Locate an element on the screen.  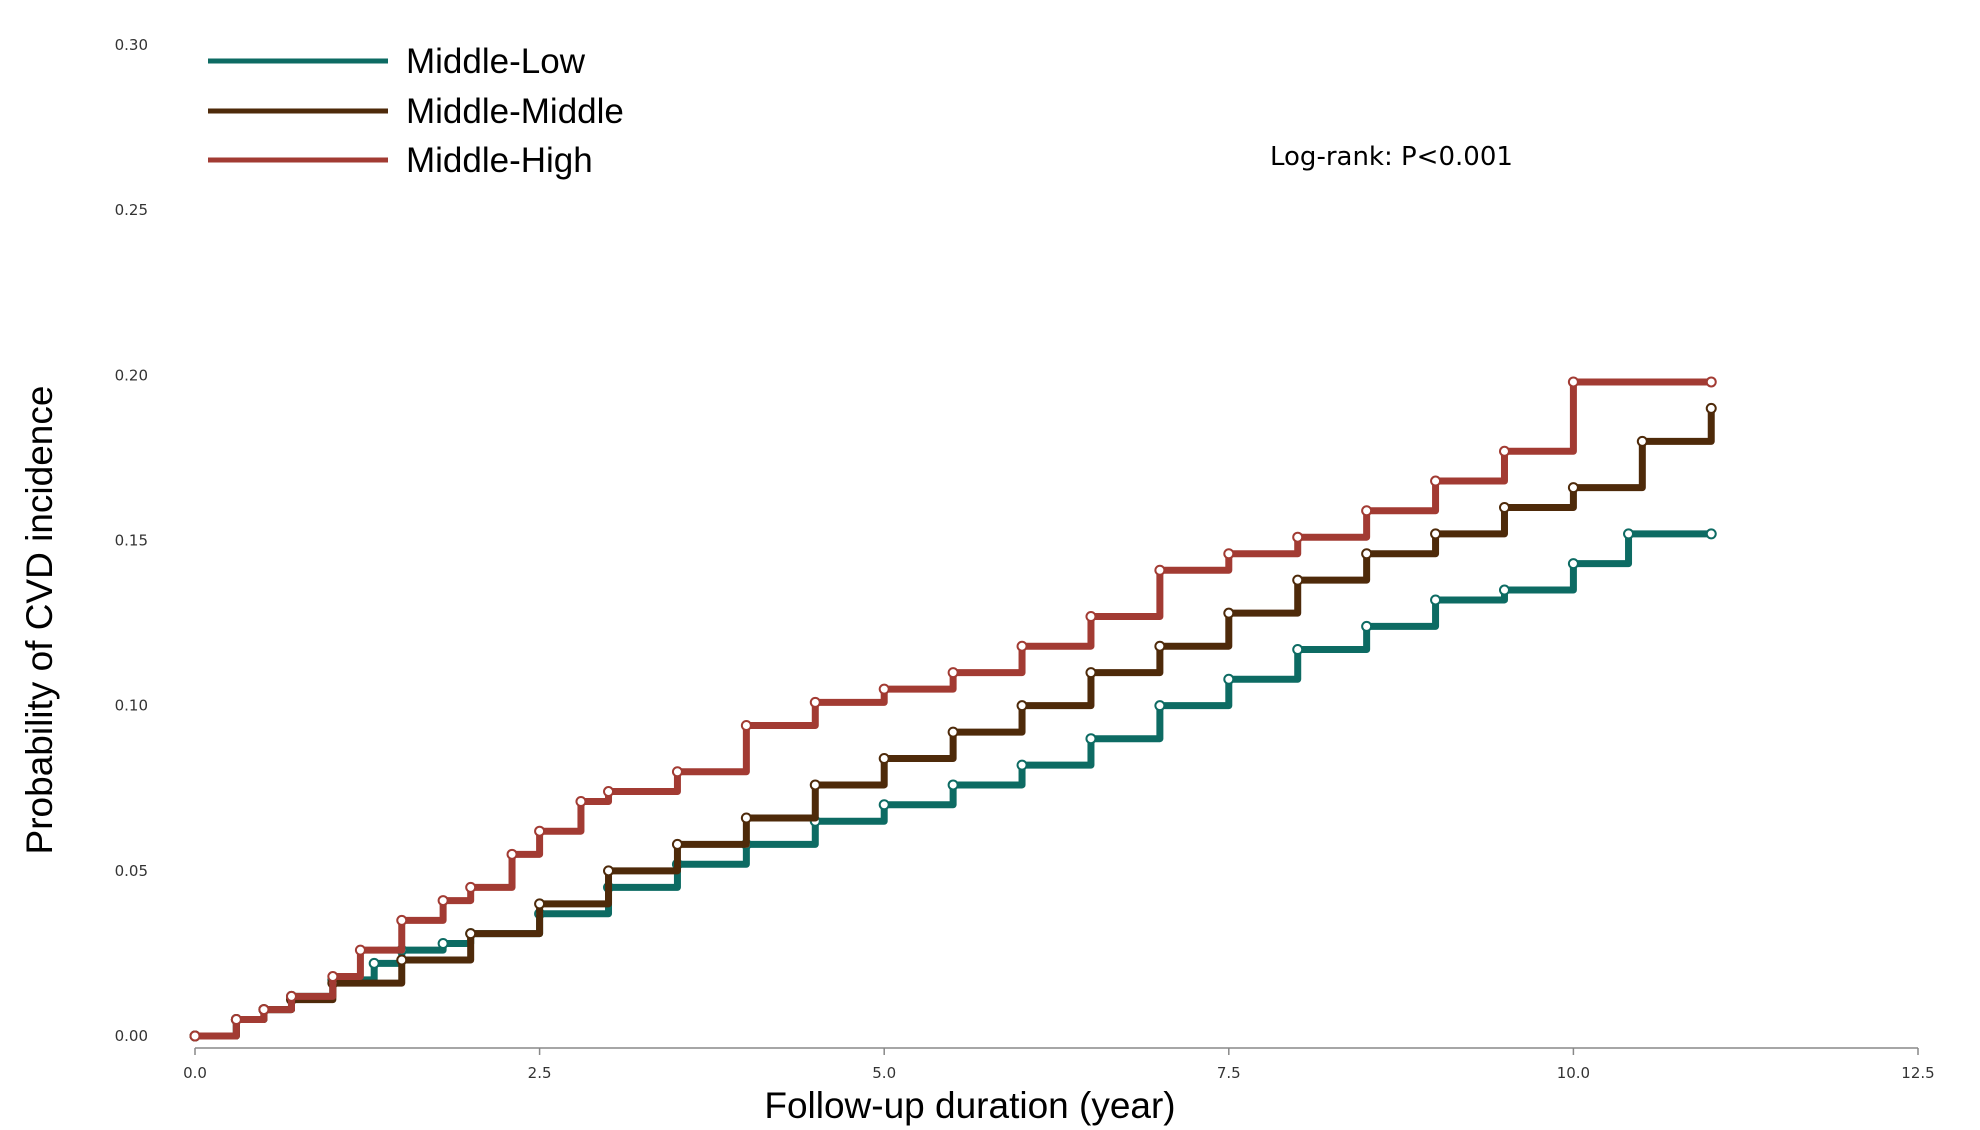
legend-label: Middle-Low is located at coordinates (496, 61).